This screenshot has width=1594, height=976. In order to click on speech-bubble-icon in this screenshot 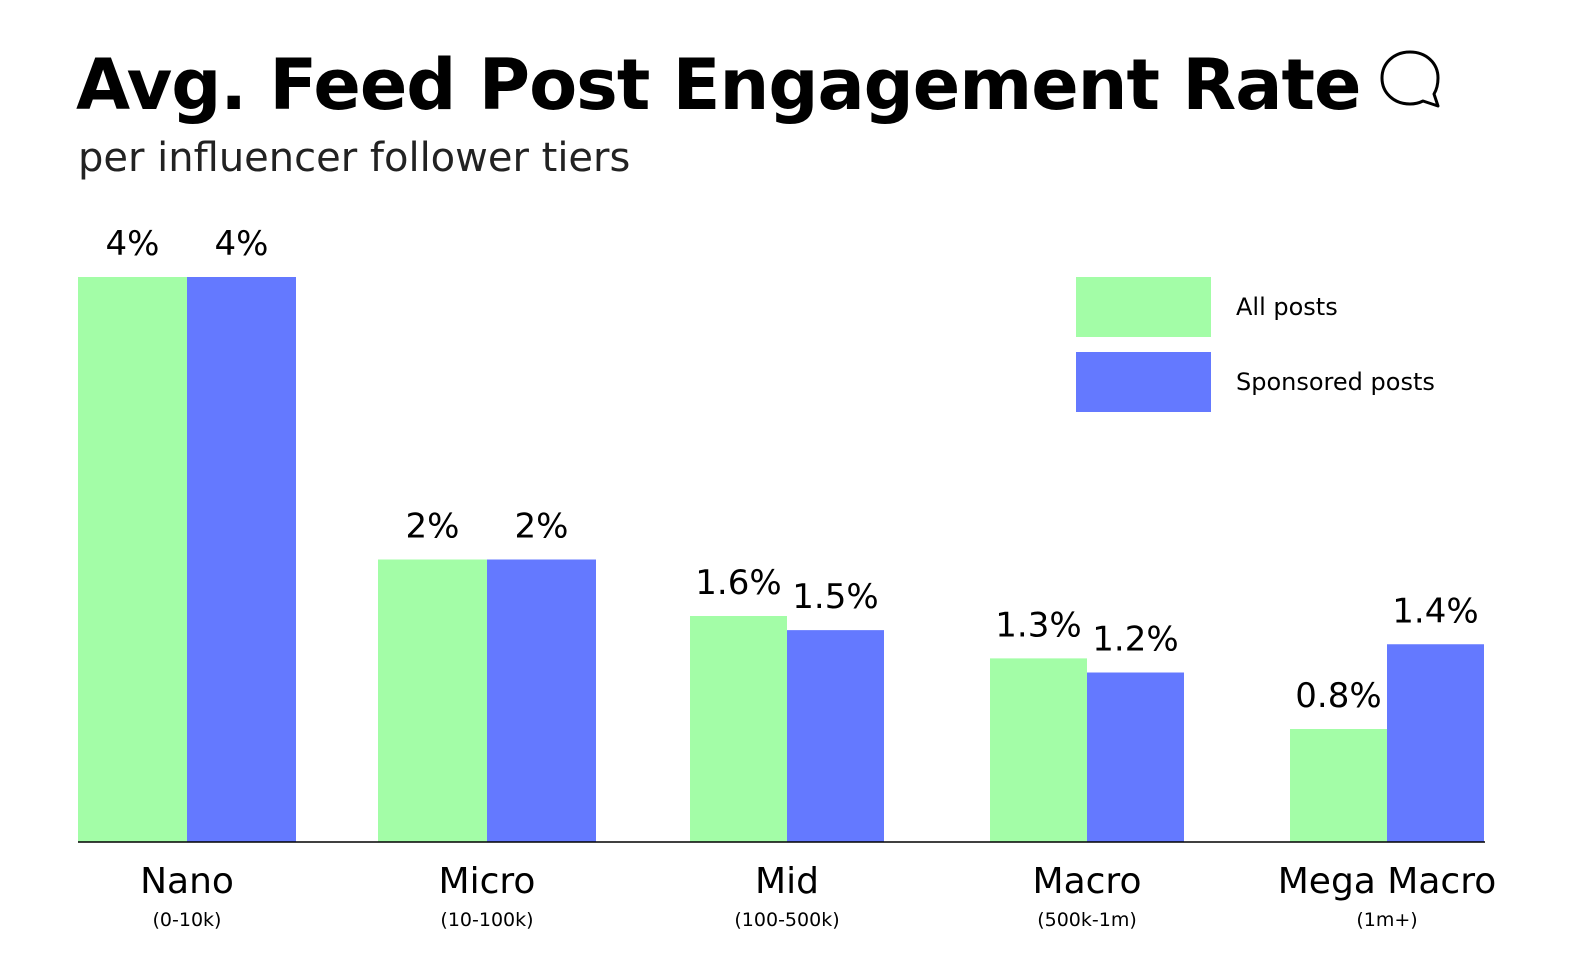, I will do `click(1410, 79)`.